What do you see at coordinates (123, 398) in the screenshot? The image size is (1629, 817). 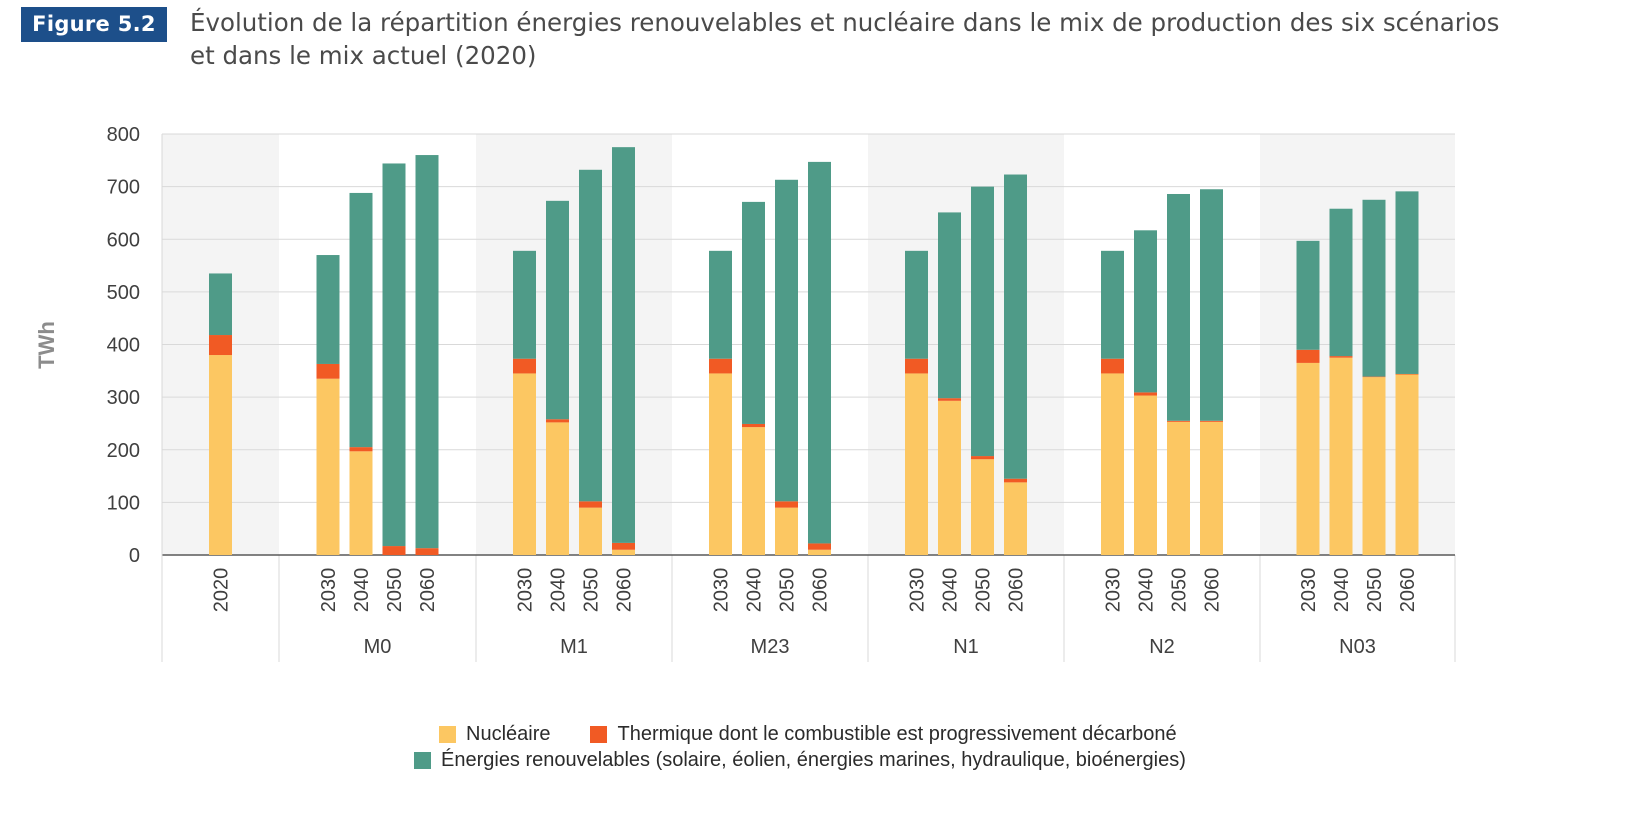 I see `y-tick-label: 300` at bounding box center [123, 398].